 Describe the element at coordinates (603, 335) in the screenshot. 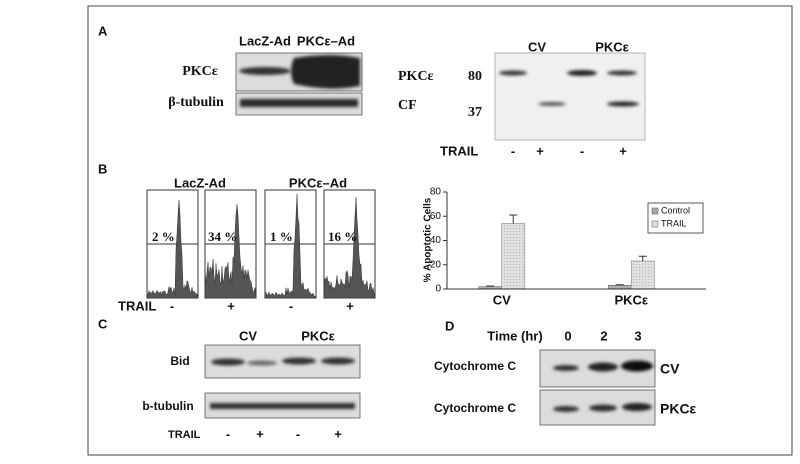

I see `time-value: 2` at that location.